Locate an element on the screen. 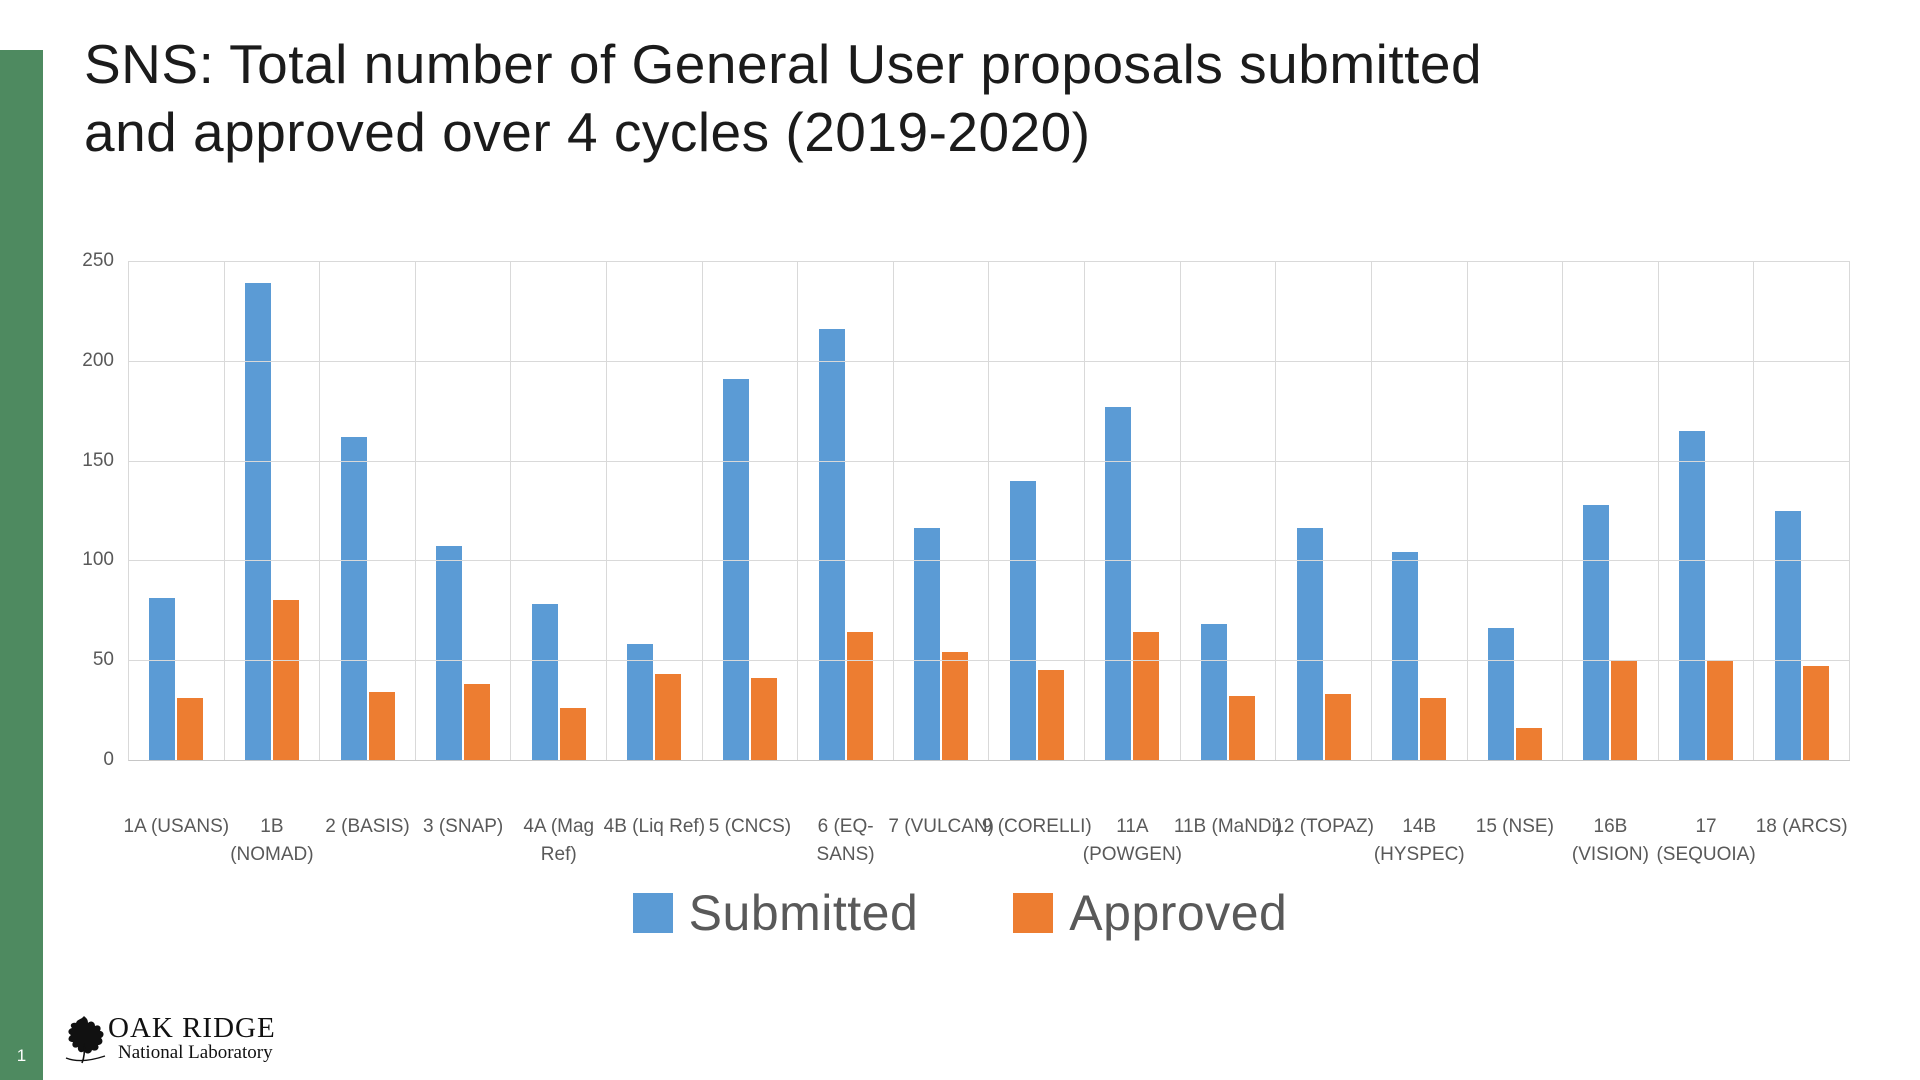  y-axis-tick-200: 200 is located at coordinates (98, 360).